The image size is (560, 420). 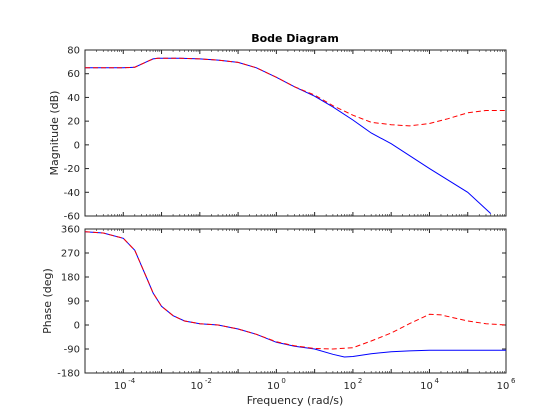 What do you see at coordinates (54, 133) in the screenshot?
I see `magnitude-ylabel: Magnitude (dB)` at bounding box center [54, 133].